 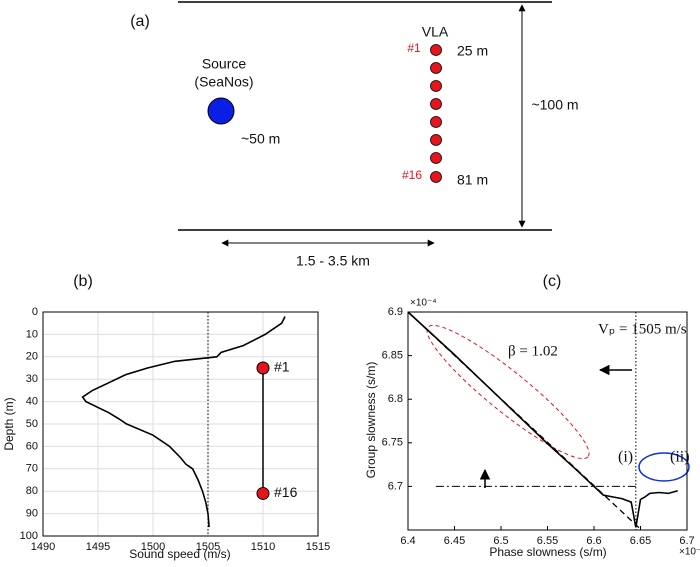 What do you see at coordinates (43, 547) in the screenshot?
I see `x-tick-label: 1490` at bounding box center [43, 547].